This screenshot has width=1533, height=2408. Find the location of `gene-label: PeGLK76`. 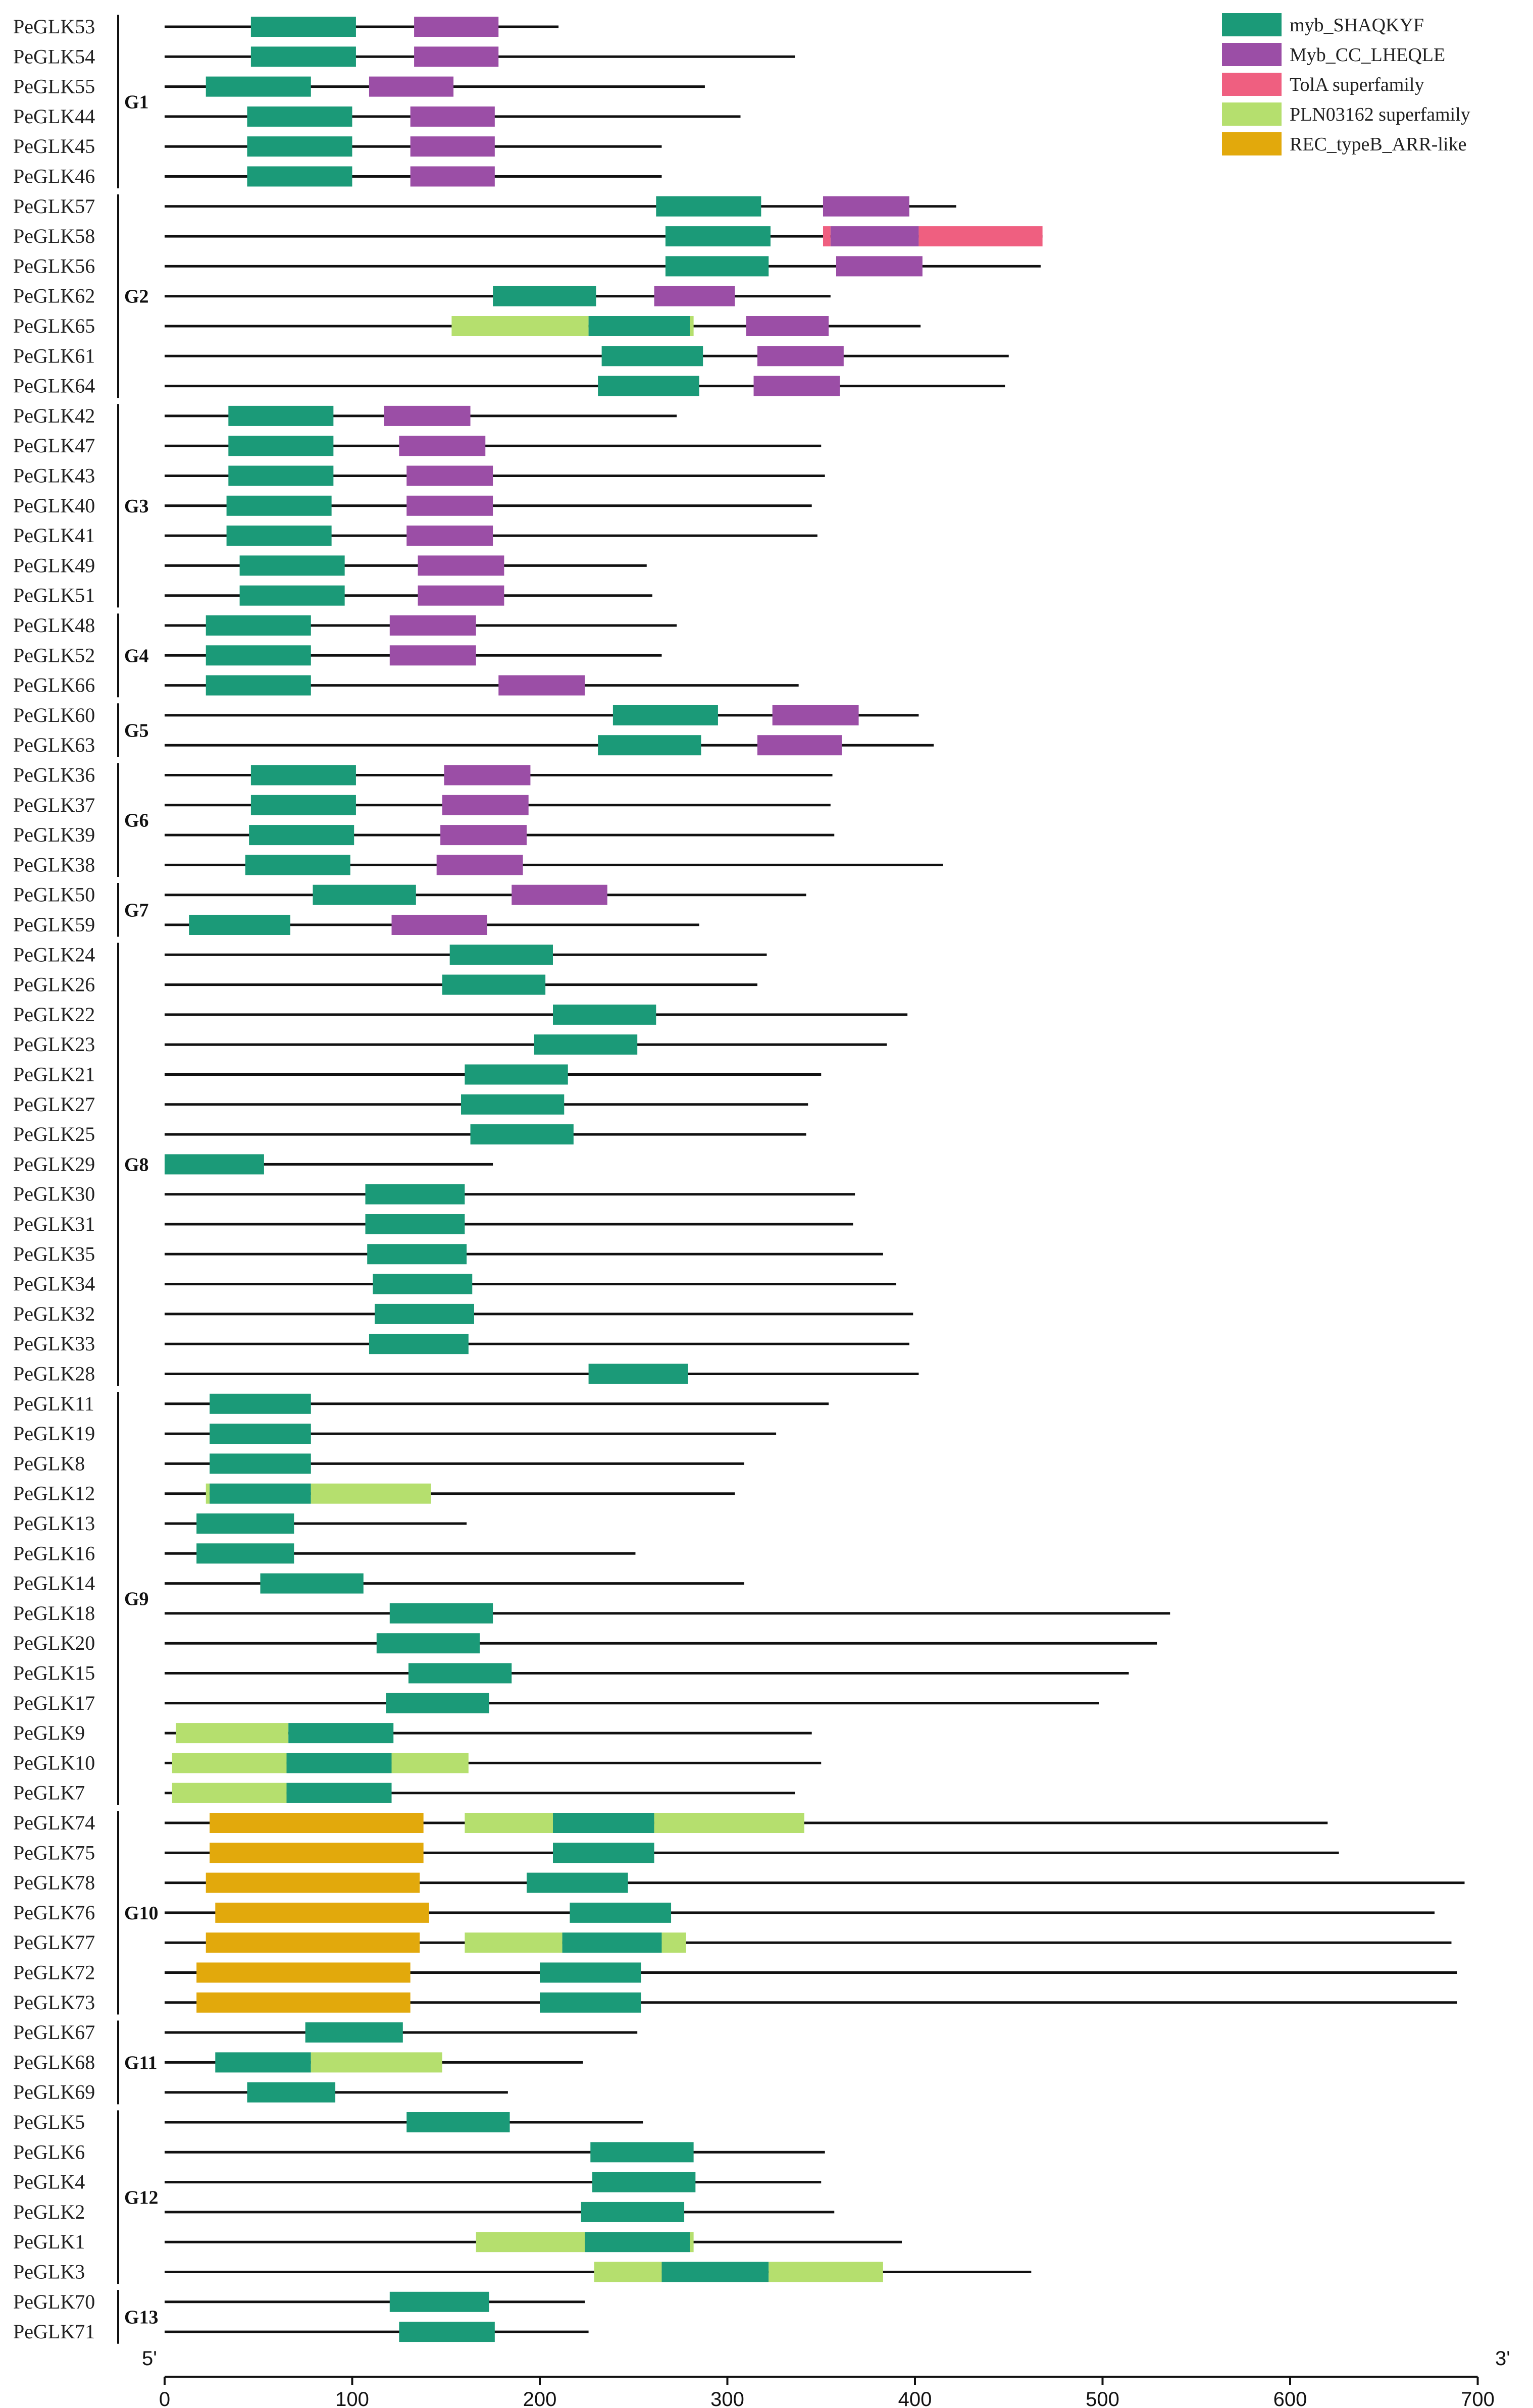

gene-label: PeGLK76 is located at coordinates (54, 1912).